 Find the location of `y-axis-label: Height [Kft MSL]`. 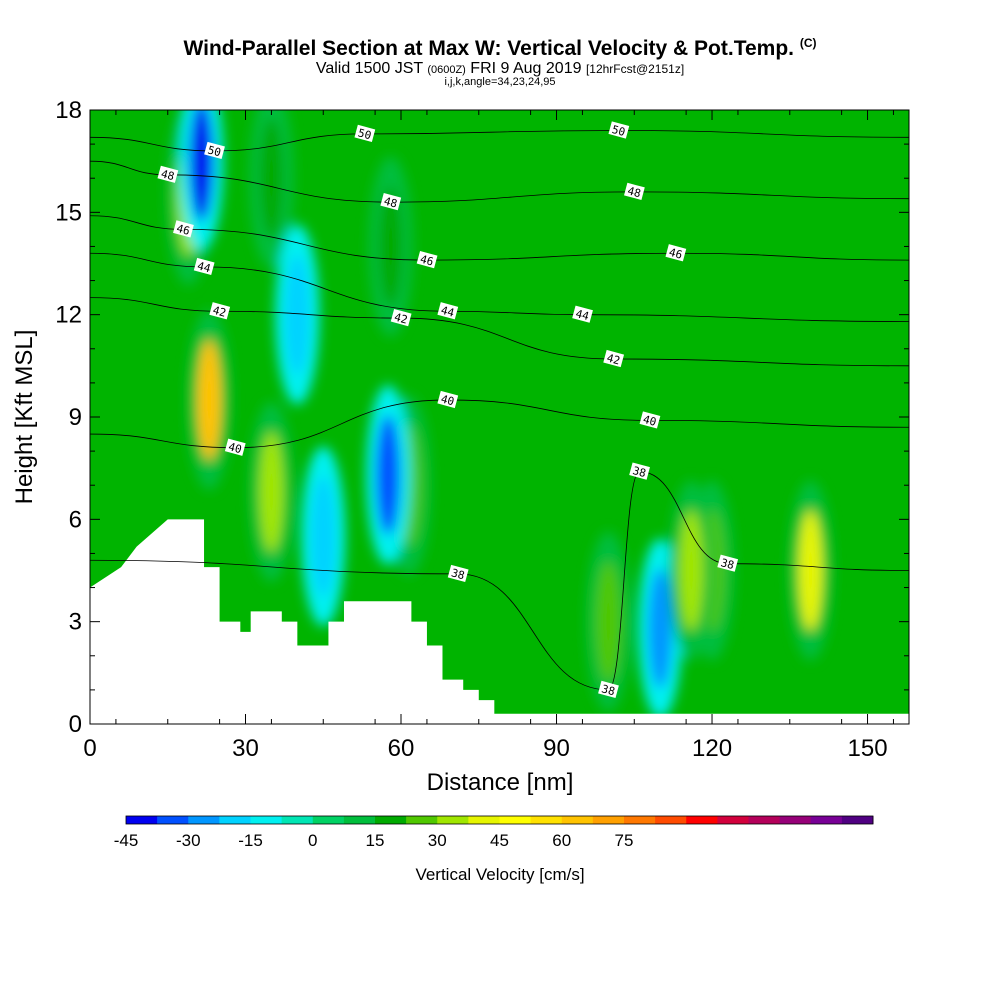

y-axis-label: Height [Kft MSL] is located at coordinates (24, 417).